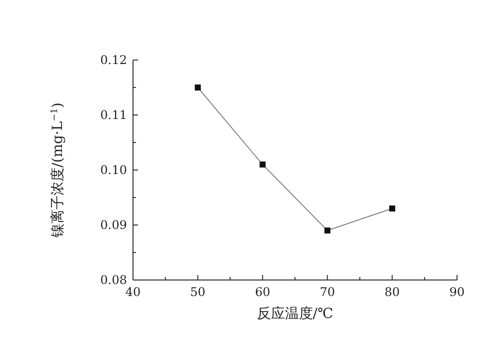  I want to click on y-tick-label: 0.11, so click(113, 115).